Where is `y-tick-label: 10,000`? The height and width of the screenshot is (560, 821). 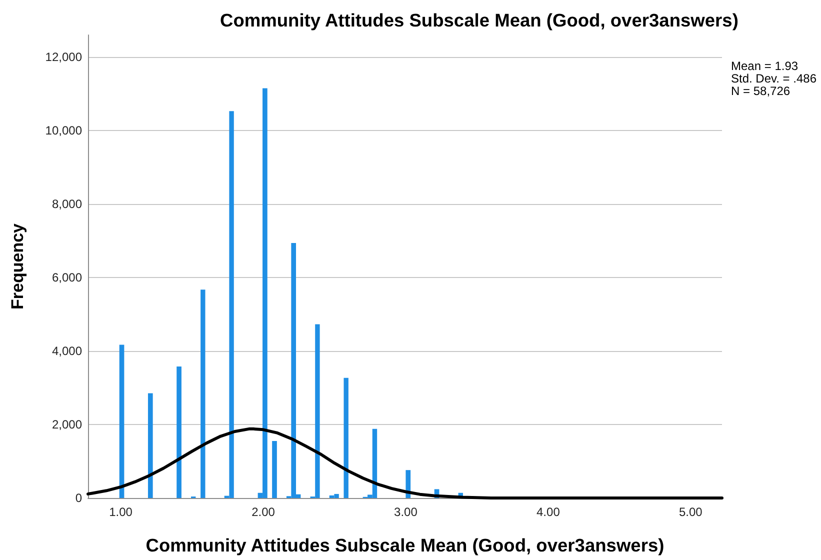
y-tick-label: 10,000 is located at coordinates (63, 131).